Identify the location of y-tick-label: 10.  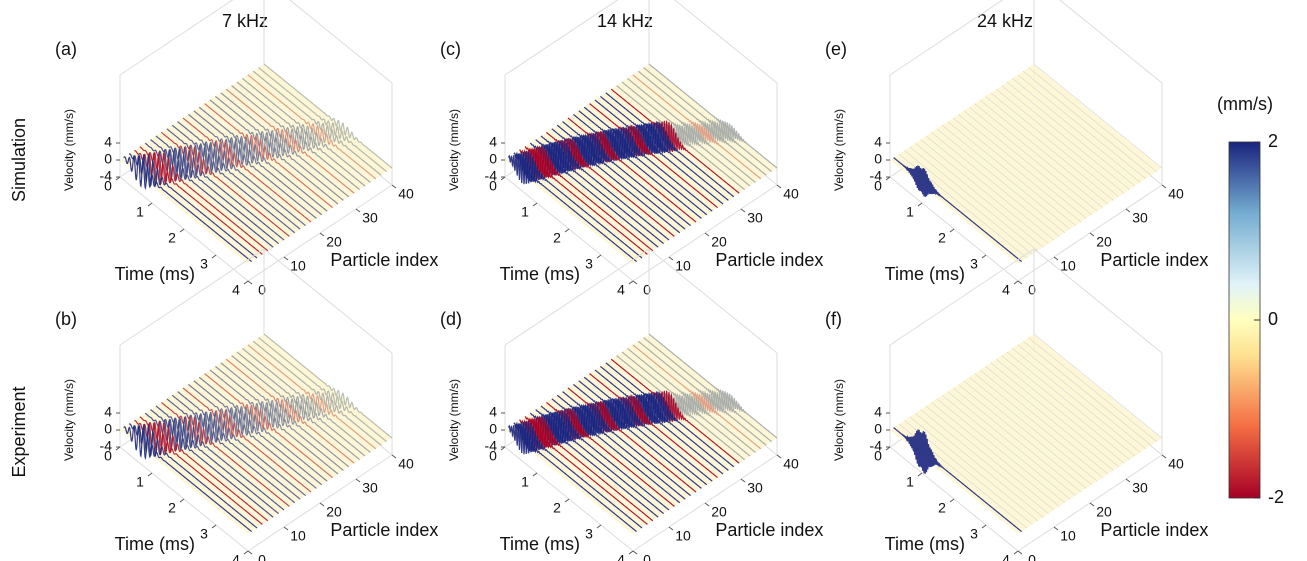
(1068, 536).